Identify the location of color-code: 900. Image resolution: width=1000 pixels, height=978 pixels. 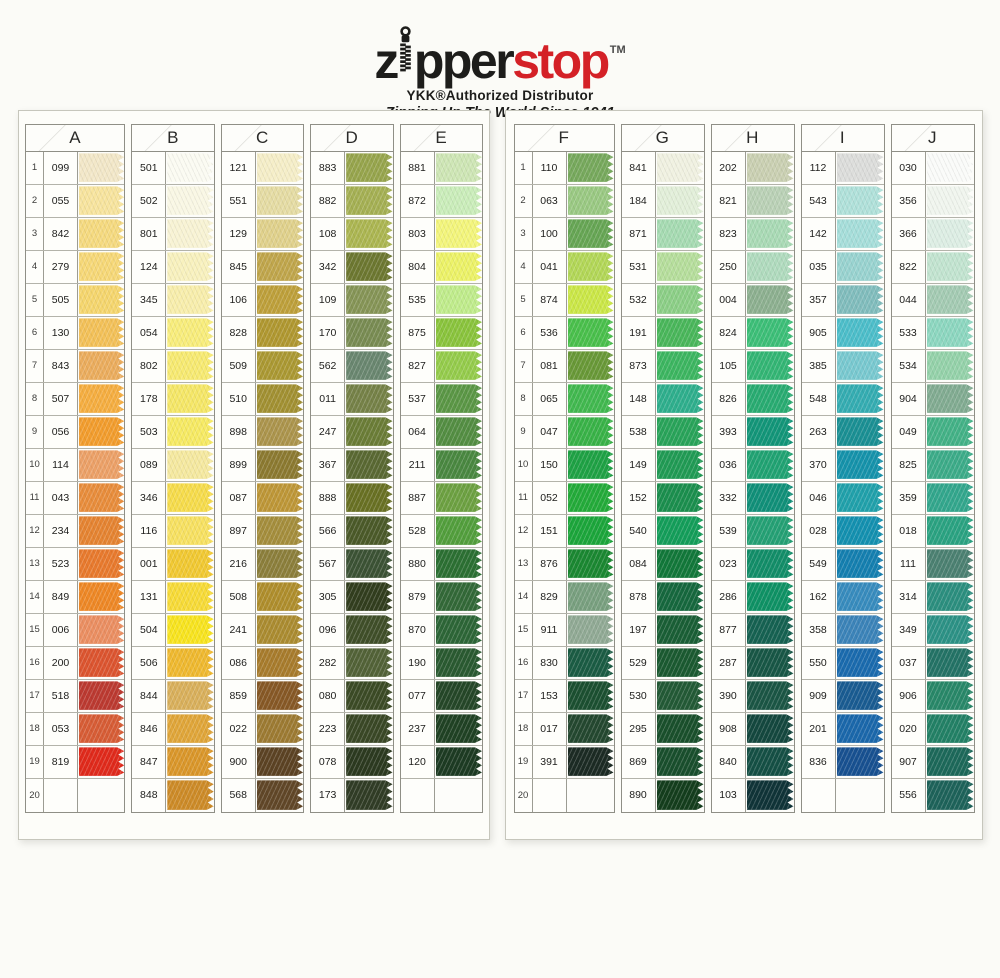
(238, 761).